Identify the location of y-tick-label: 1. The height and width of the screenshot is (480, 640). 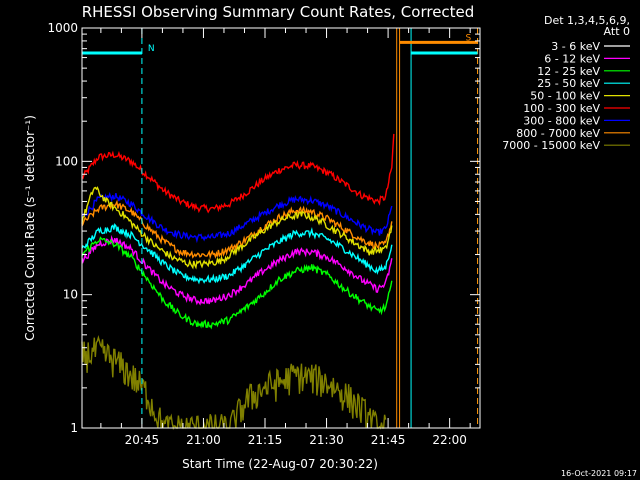
(74, 428).